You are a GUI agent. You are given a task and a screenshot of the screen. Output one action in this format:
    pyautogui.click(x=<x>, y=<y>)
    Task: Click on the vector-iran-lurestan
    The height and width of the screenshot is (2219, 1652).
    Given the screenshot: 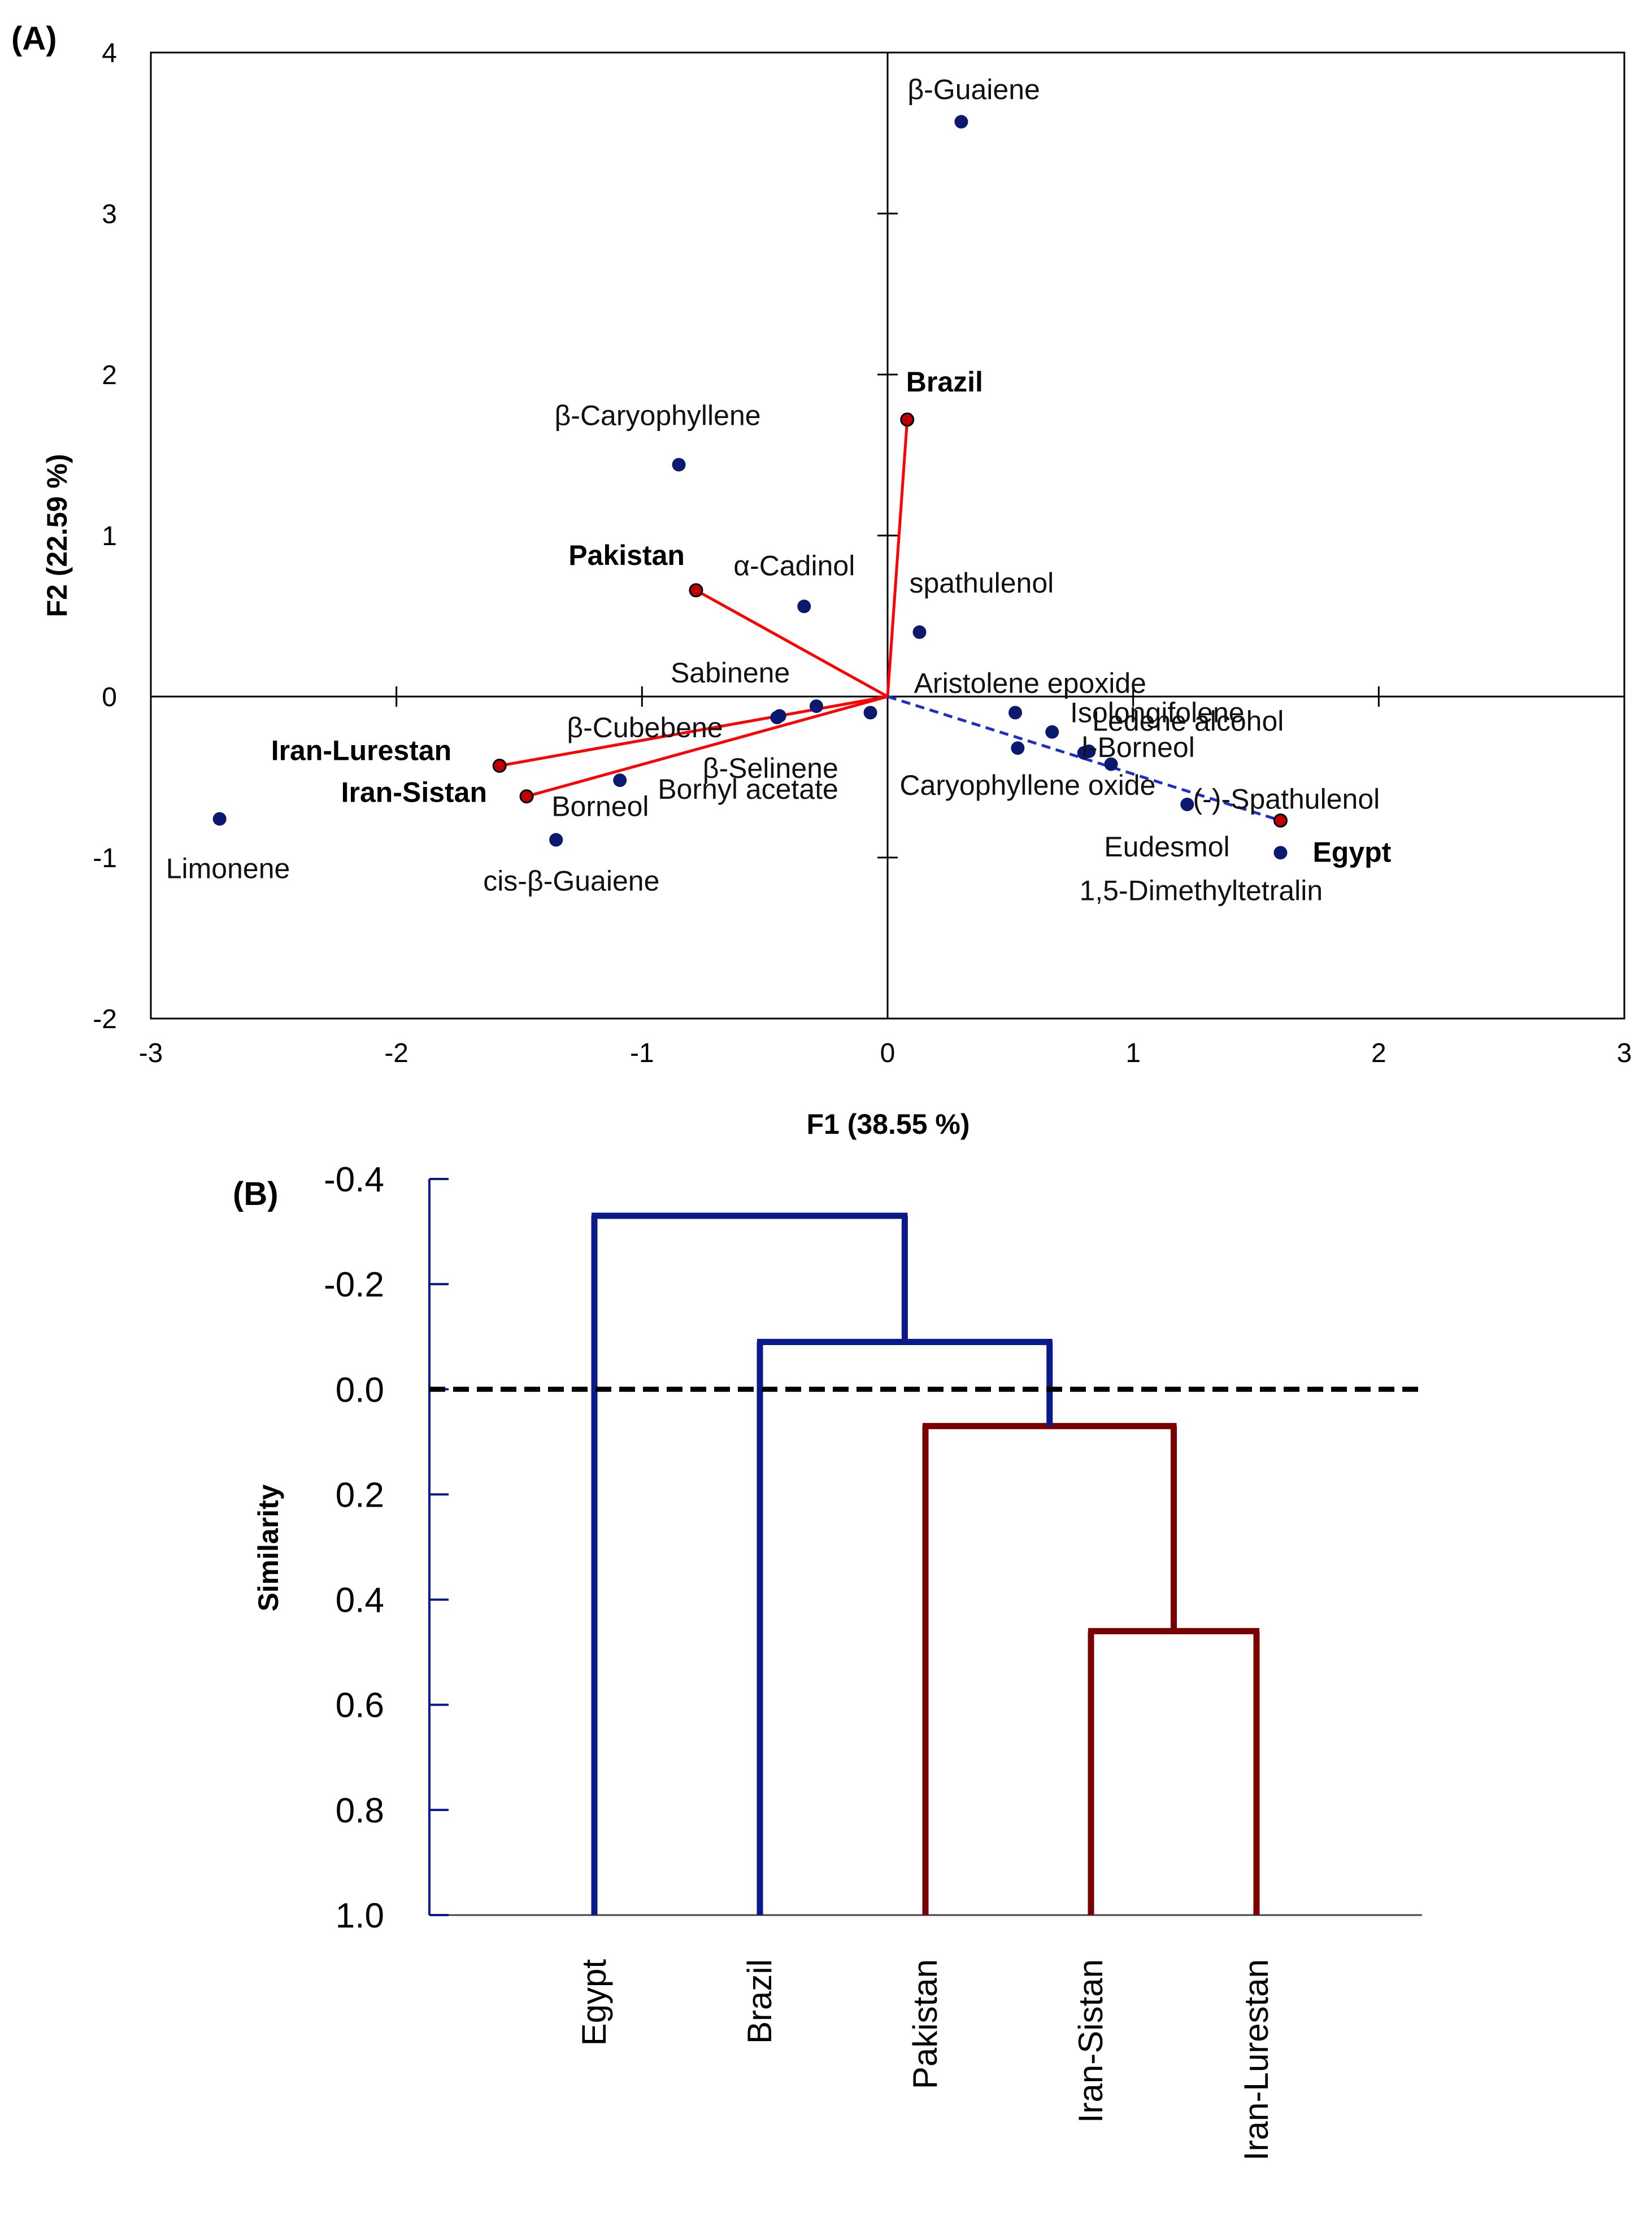 What is the action you would take?
    pyautogui.click(x=693, y=732)
    